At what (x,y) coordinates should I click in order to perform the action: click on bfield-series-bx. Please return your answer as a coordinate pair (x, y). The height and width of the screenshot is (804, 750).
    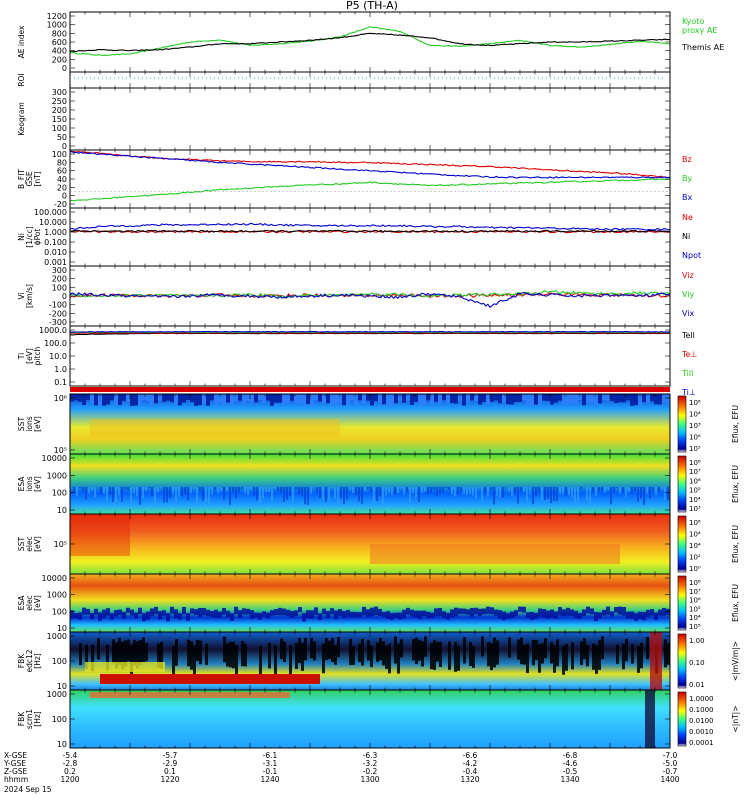
    Looking at the image, I should click on (370, 165).